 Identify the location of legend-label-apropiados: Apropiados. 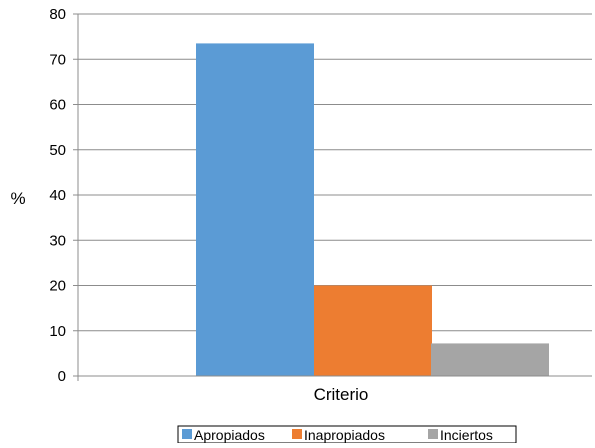
(229, 435).